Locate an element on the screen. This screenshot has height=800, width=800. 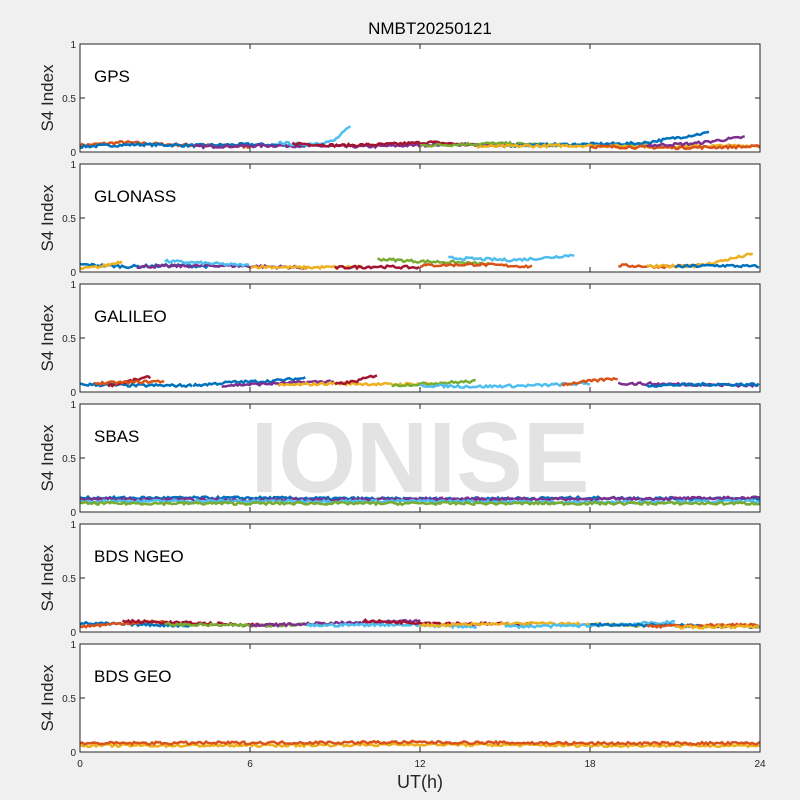
panel-label: BDS NGEO is located at coordinates (139, 556).